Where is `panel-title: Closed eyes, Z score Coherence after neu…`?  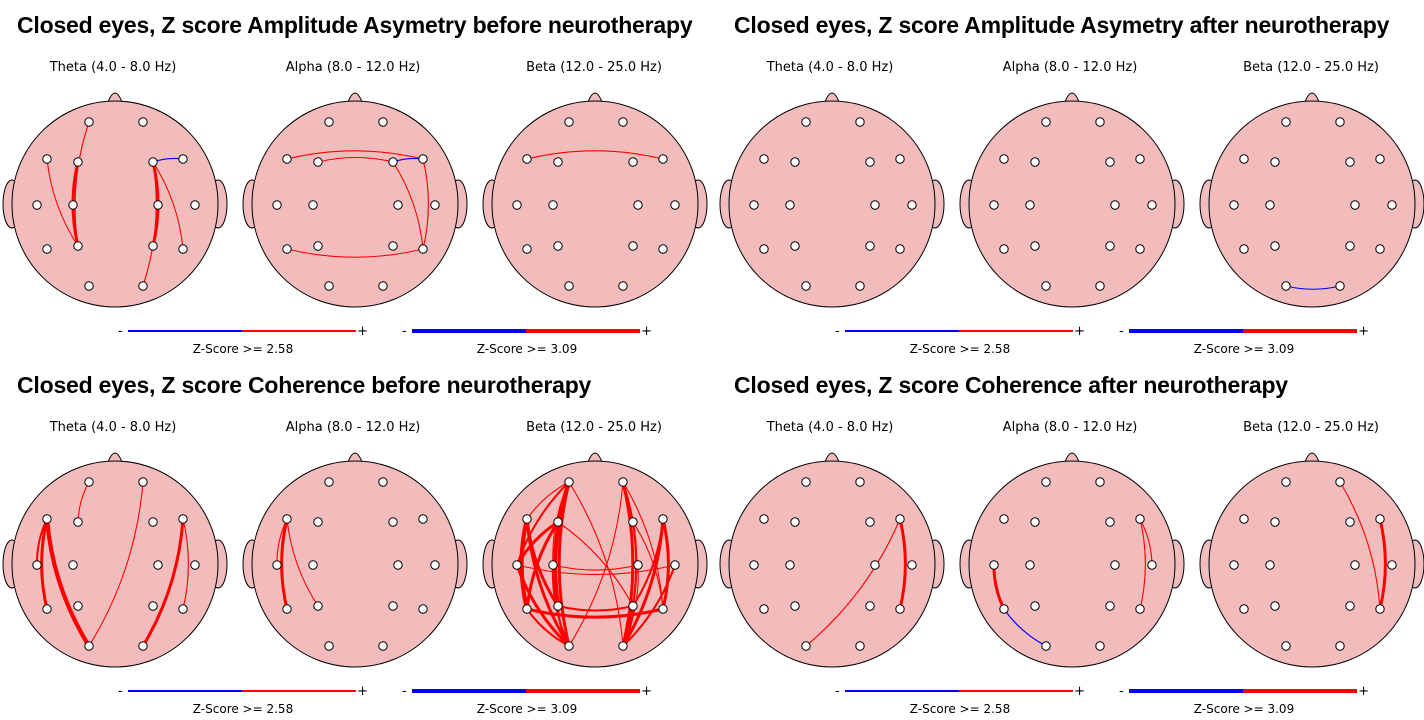 panel-title: Closed eyes, Z score Coherence after neu… is located at coordinates (1011, 385).